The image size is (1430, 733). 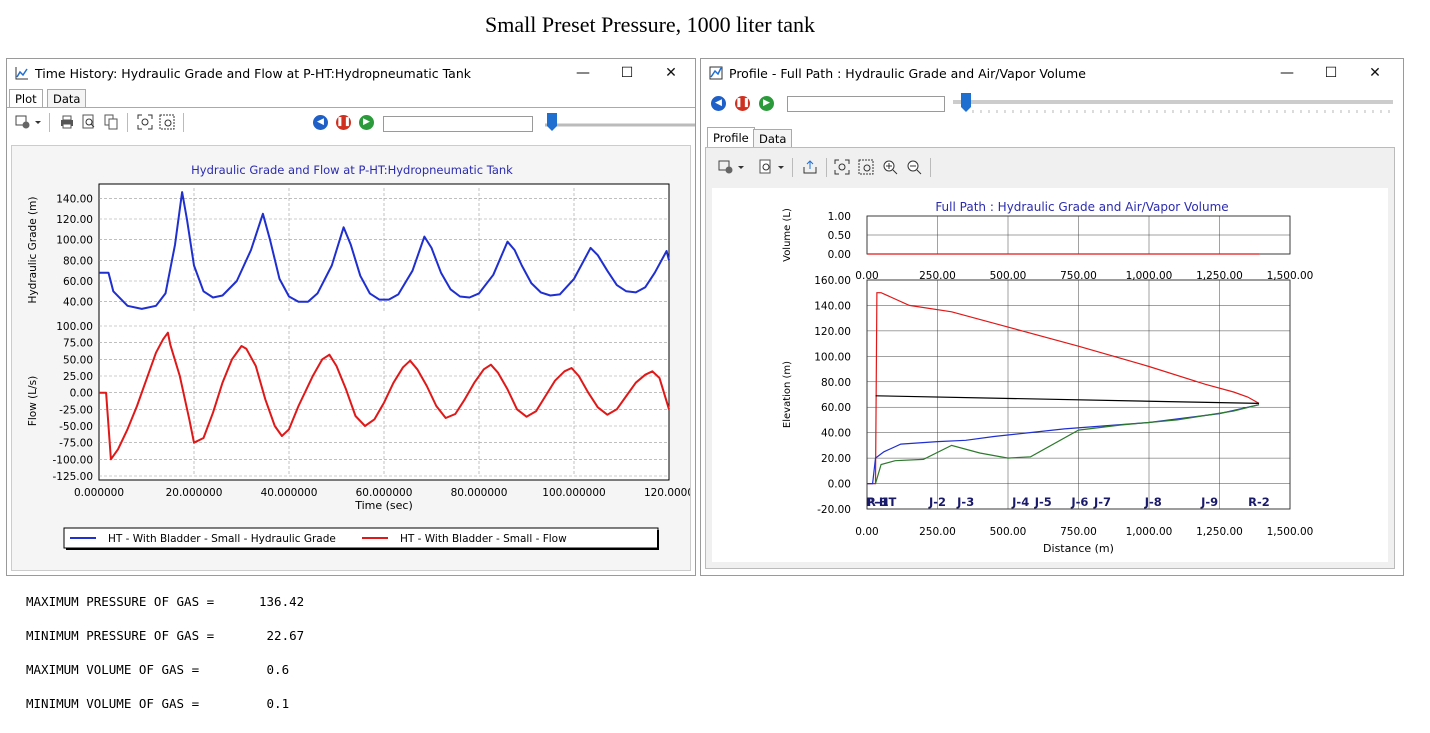 I want to click on profile-icon, so click(x=716, y=73).